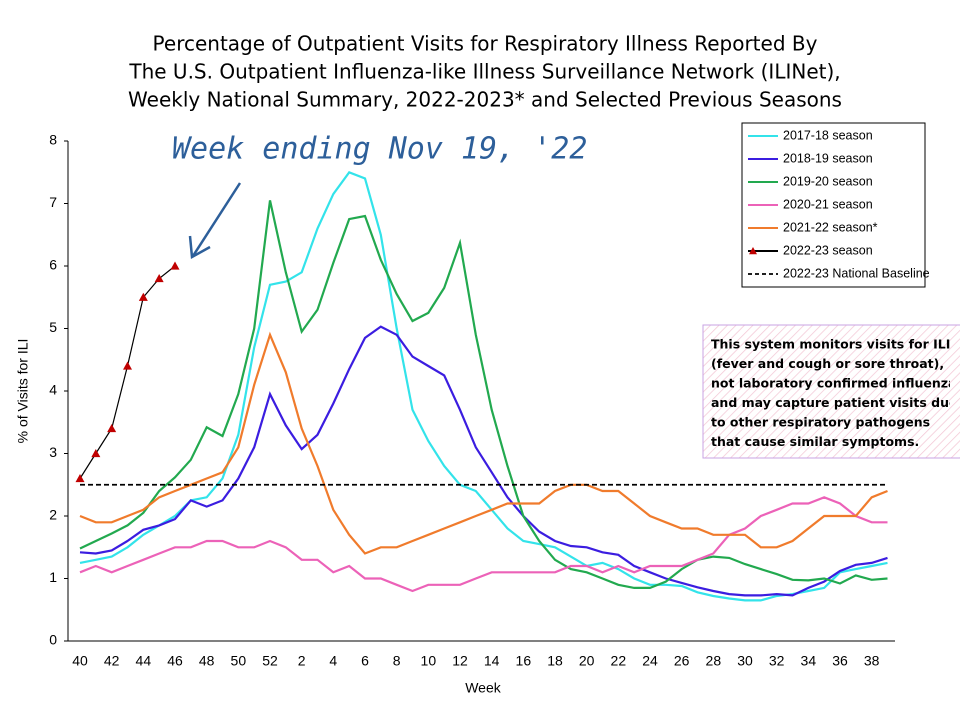 The image size is (960, 718). What do you see at coordinates (834, 402) in the screenshot?
I see `note-line: and may capture patient visits due` at bounding box center [834, 402].